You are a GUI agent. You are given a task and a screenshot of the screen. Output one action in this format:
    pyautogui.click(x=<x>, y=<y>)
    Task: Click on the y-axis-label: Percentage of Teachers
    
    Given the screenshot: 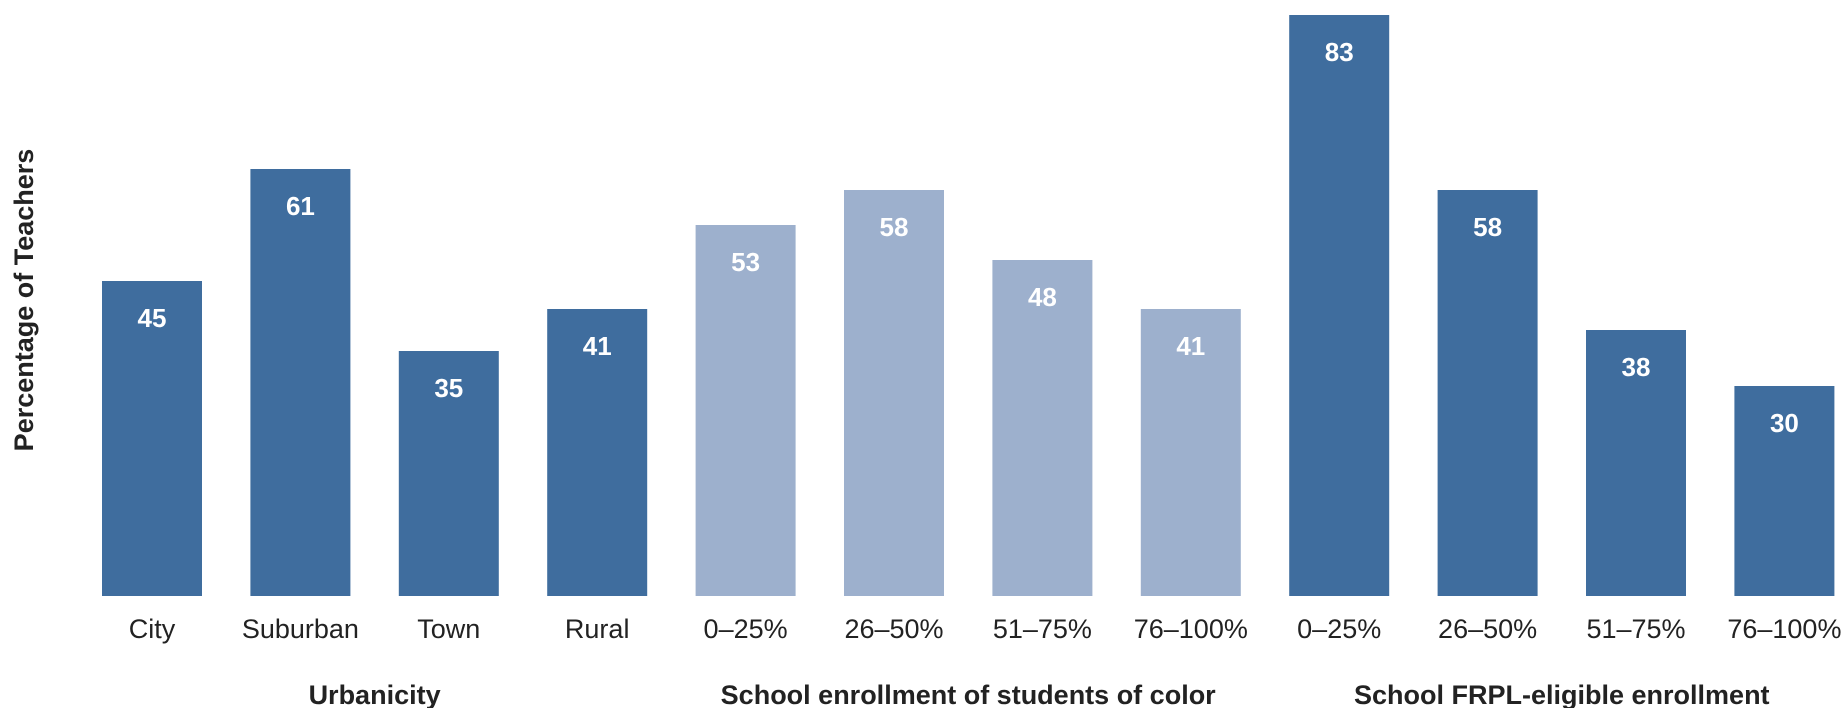 What is the action you would take?
    pyautogui.click(x=24, y=300)
    